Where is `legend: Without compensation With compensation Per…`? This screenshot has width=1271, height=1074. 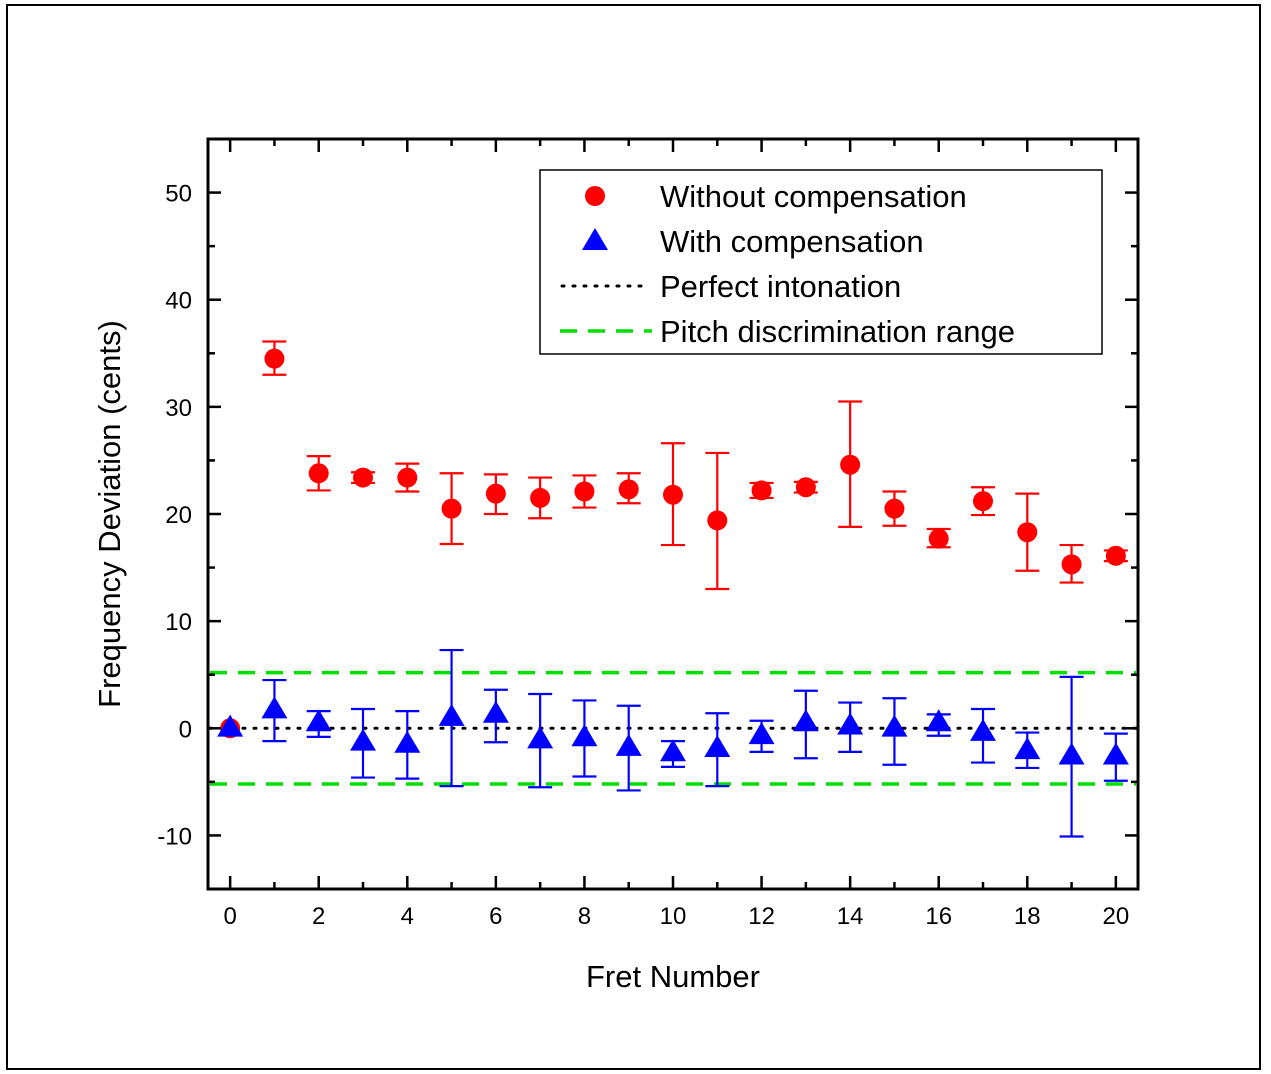 legend: Without compensation With compensation Per… is located at coordinates (821, 262).